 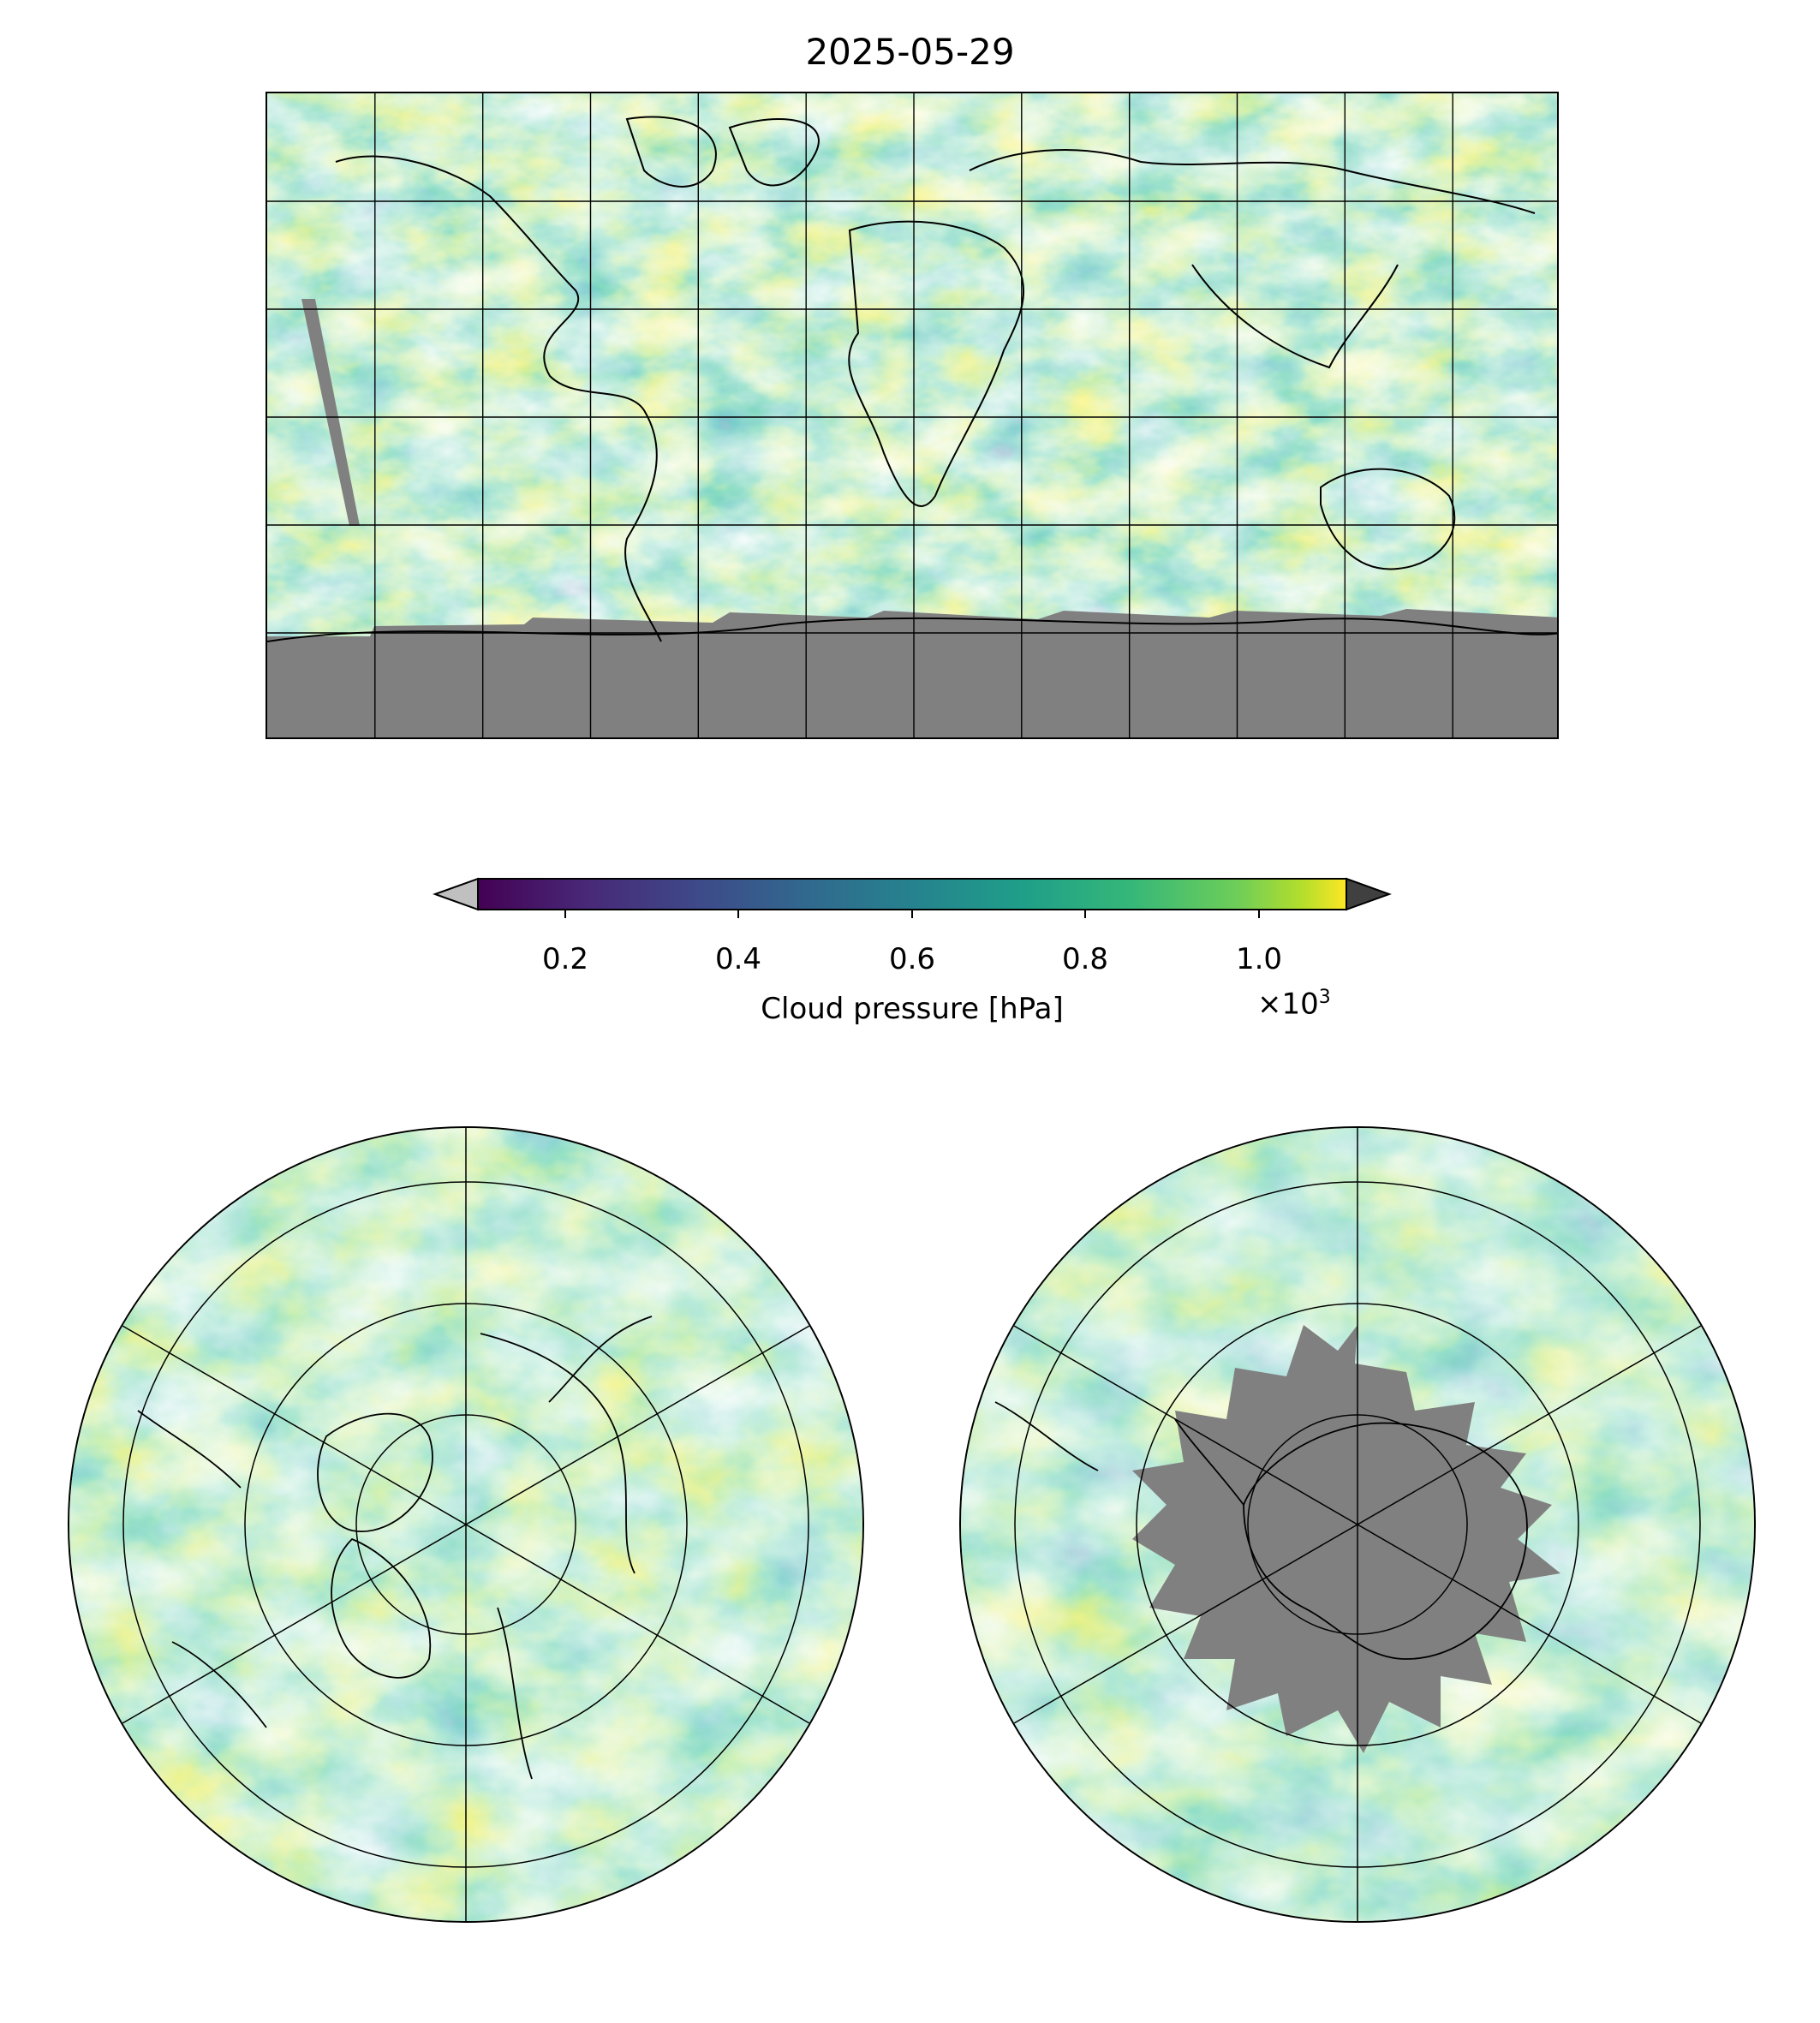 I want to click on orbit-gap, so click(x=330, y=412).